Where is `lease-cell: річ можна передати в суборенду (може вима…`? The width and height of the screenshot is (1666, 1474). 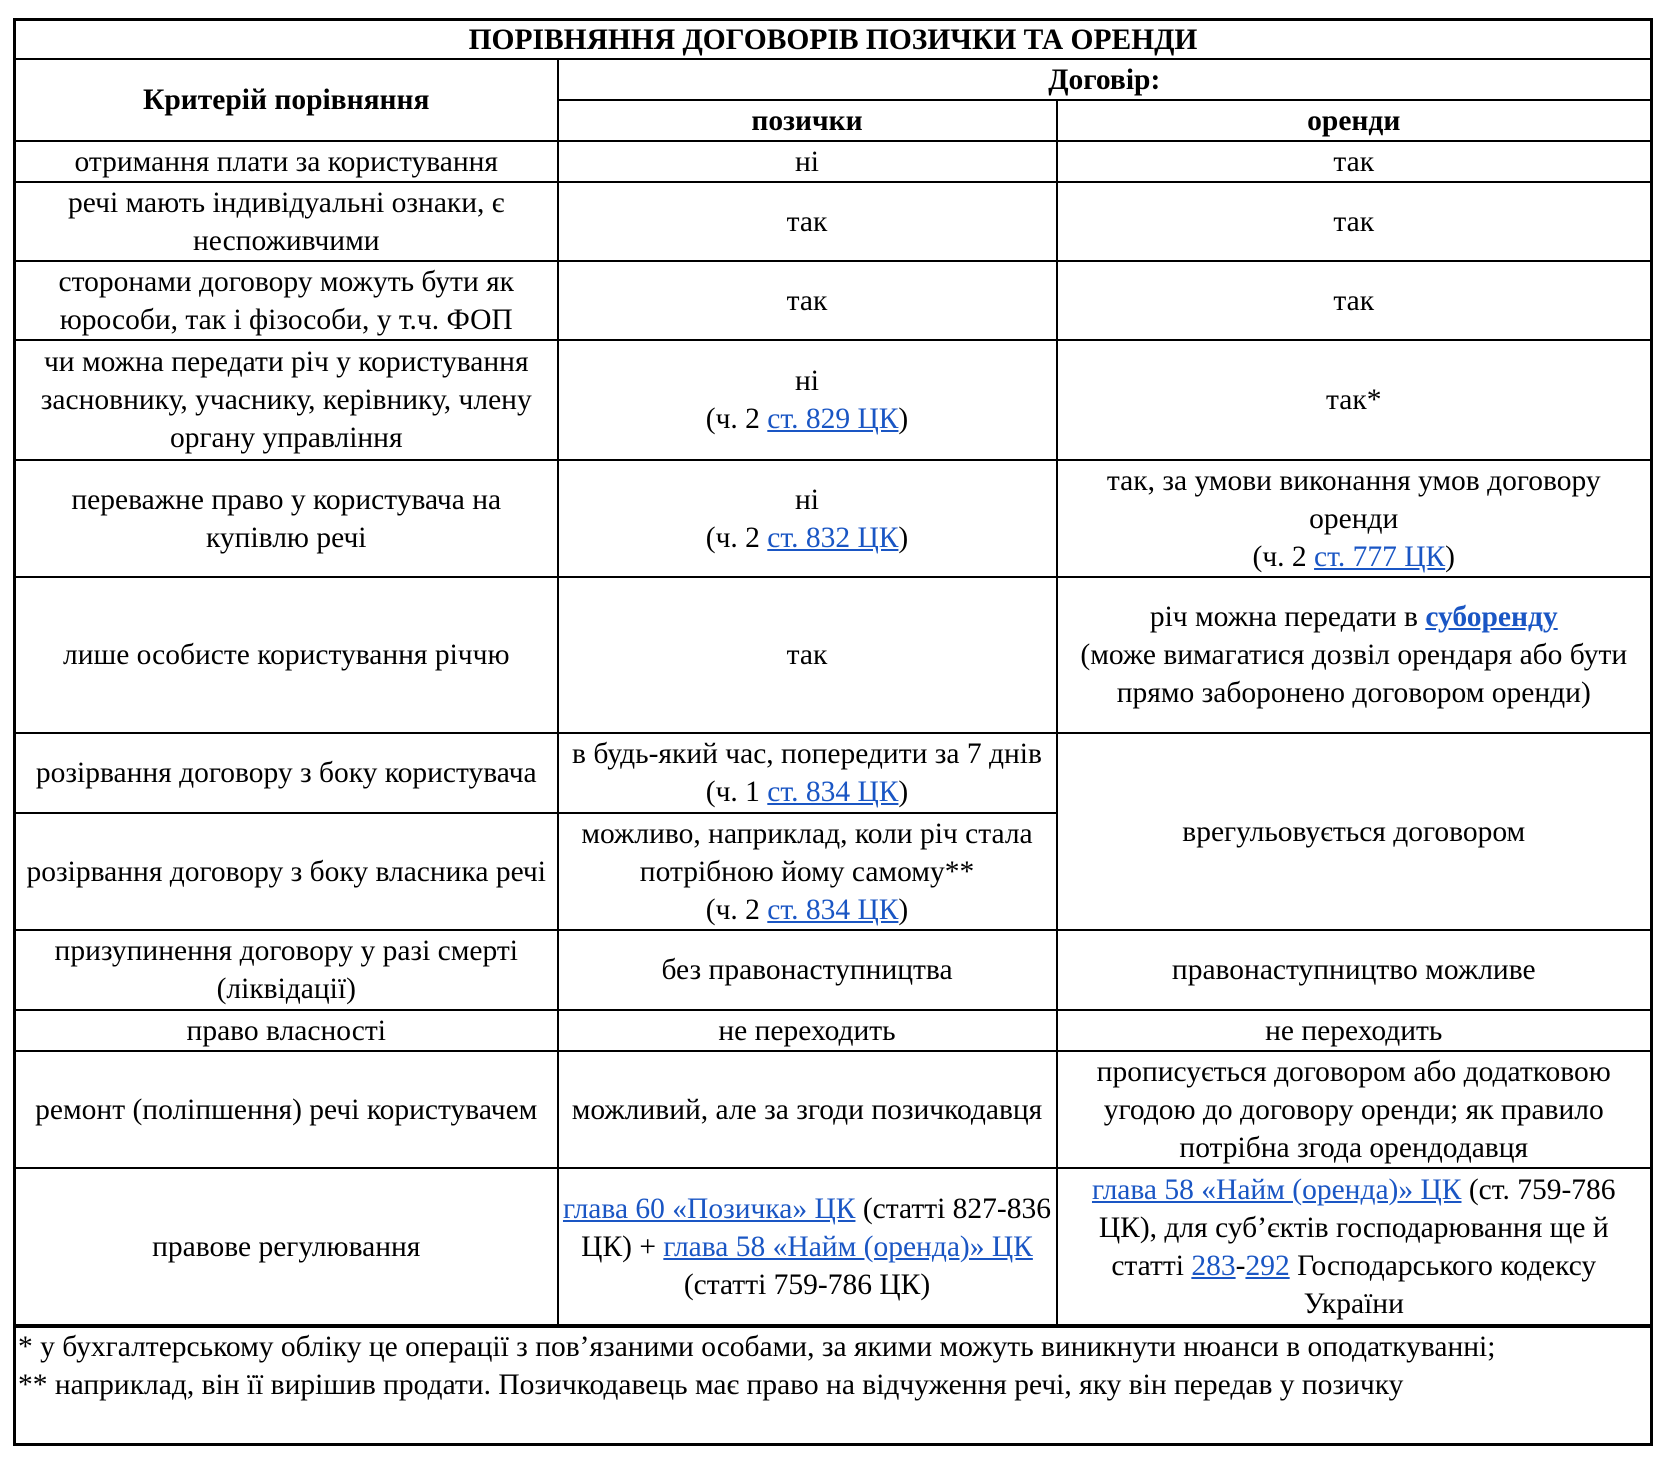 lease-cell: річ можна передати в суборенду (може вима… is located at coordinates (1354, 655).